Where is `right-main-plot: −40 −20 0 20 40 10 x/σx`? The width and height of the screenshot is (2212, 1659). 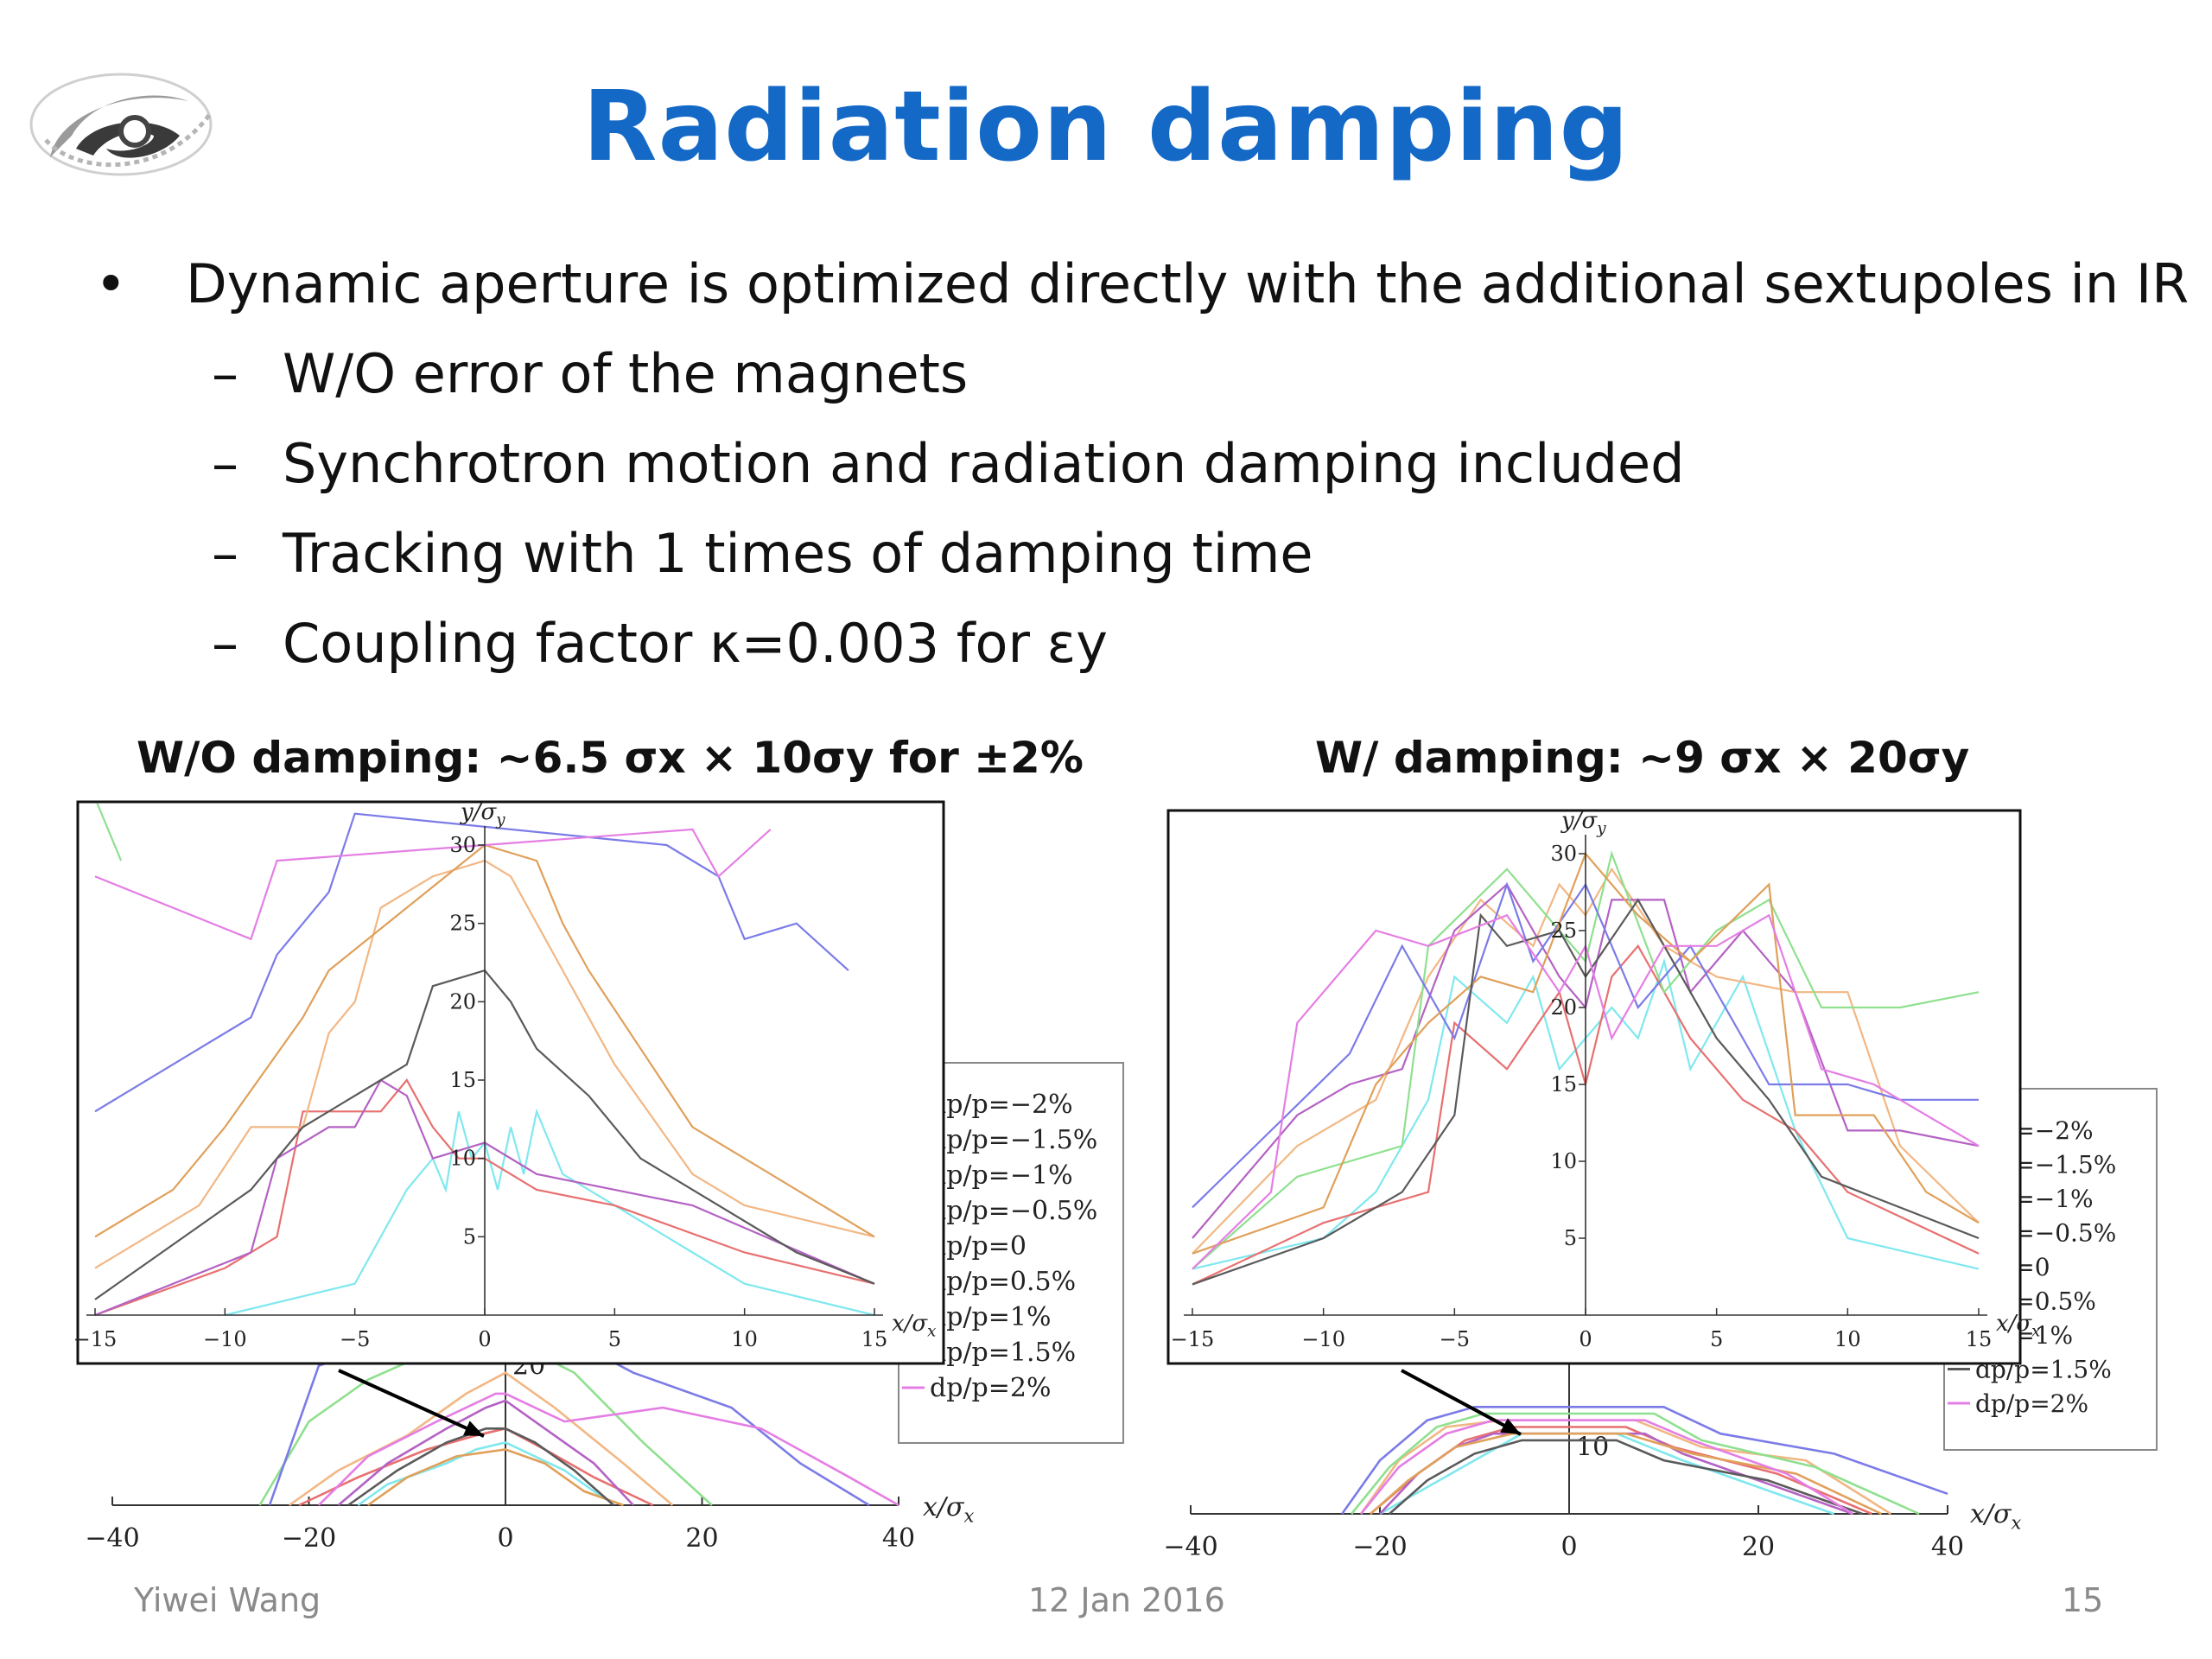 right-main-plot: −40 −20 0 20 40 10 x/σx is located at coordinates (1592, 1437).